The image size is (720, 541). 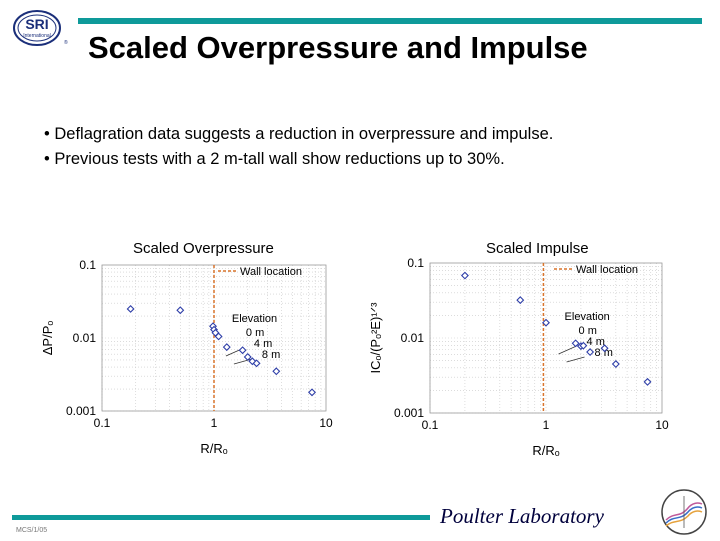 I want to click on sri-logo: SRI International ®, so click(x=43, y=28).